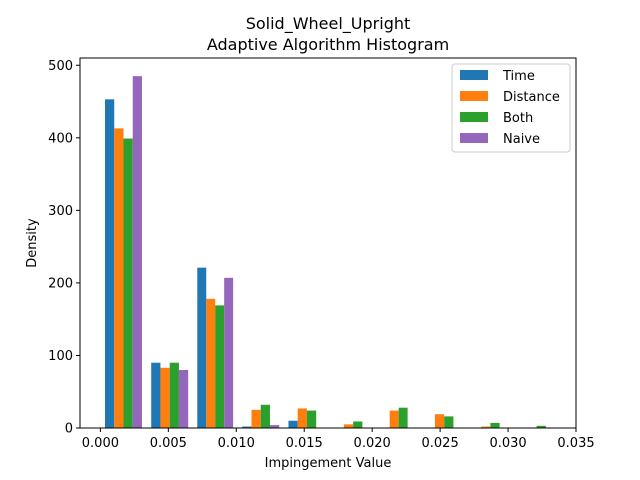 The width and height of the screenshot is (640, 480). Describe the element at coordinates (474, 117) in the screenshot. I see `legend-swatch-both` at that location.